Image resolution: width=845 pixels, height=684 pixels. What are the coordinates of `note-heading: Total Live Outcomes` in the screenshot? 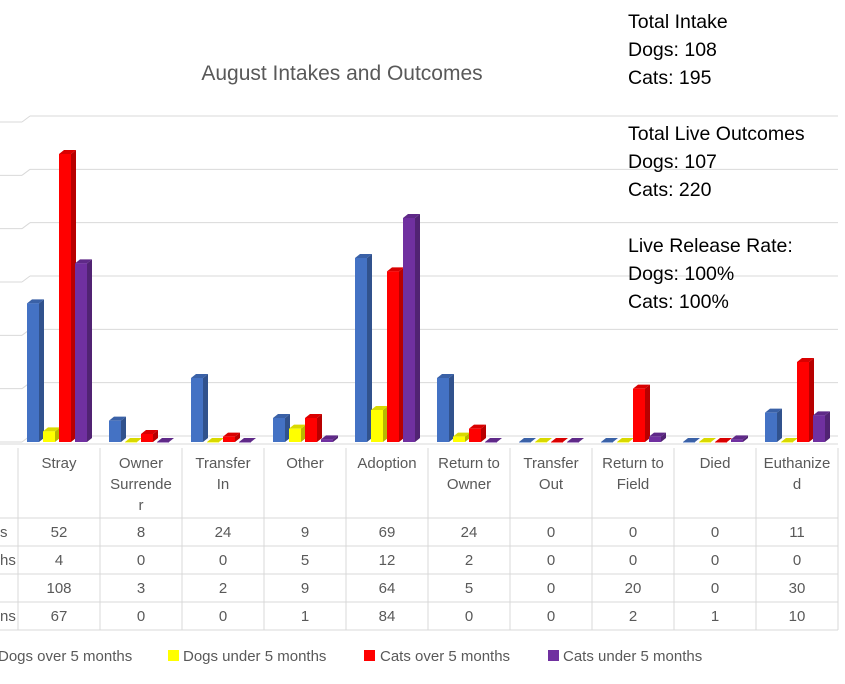 It's located at (716, 134).